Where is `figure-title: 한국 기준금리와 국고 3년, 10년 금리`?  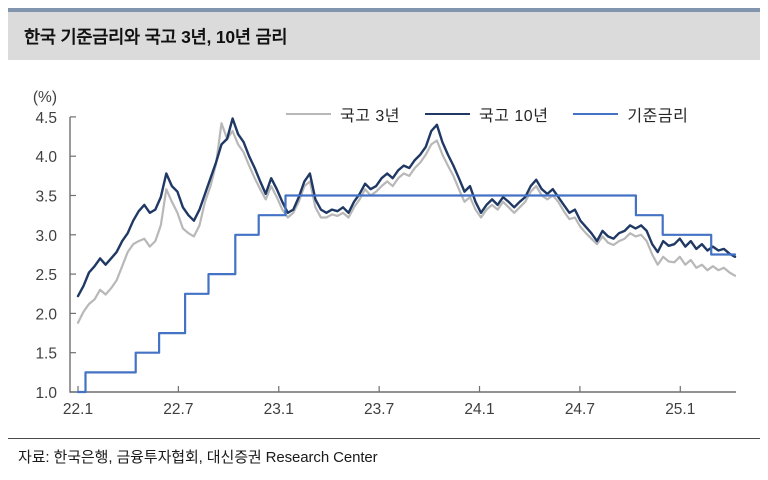 figure-title: 한국 기준금리와 국고 3년, 10년 금리 is located at coordinates (156, 36).